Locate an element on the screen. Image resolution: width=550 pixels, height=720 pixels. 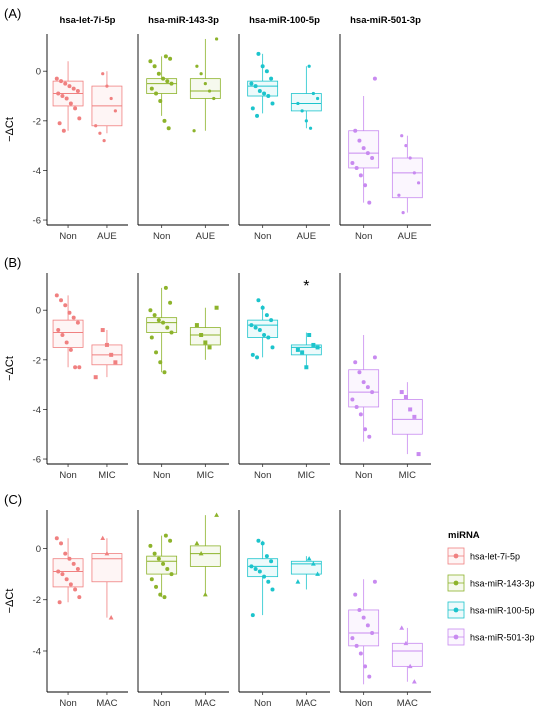
facet-hsa-miR-143-3p: hsa-miR-143-3p Non AUE is located at coordinates (183, 128).